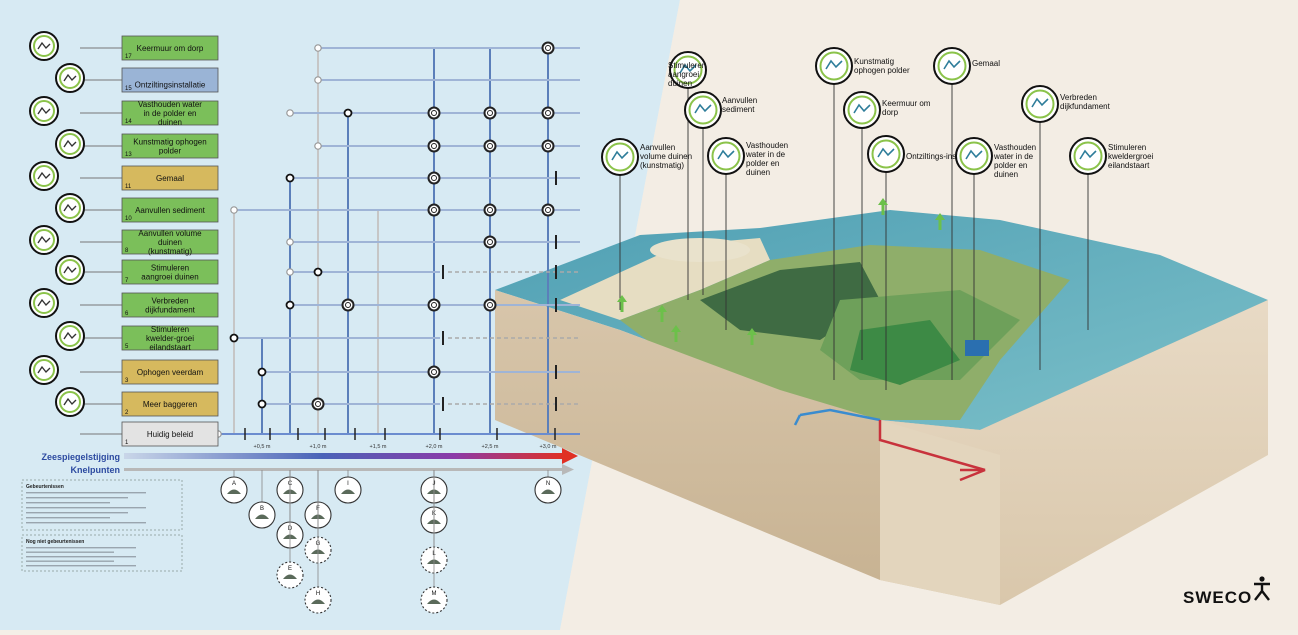 The height and width of the screenshot is (635, 1298). What do you see at coordinates (170, 85) in the screenshot?
I see `measure-label: Ontziltingsinstallatie` at bounding box center [170, 85].